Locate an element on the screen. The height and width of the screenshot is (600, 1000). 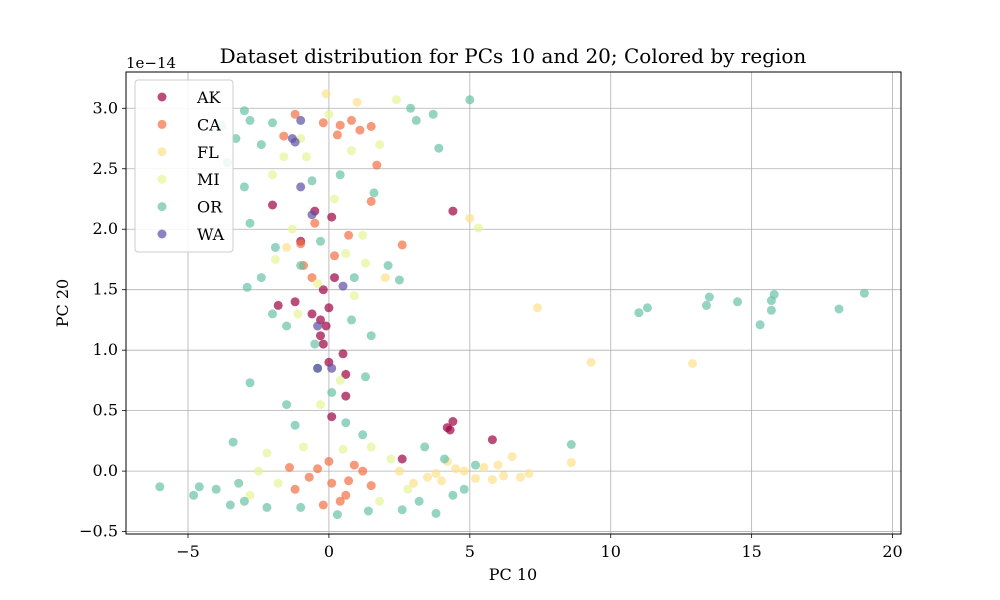
y-axis-ticks: −0.5 0.0 0.5 1.0 1.5 2.0 2.5 3.0 is located at coordinates (102, 319).